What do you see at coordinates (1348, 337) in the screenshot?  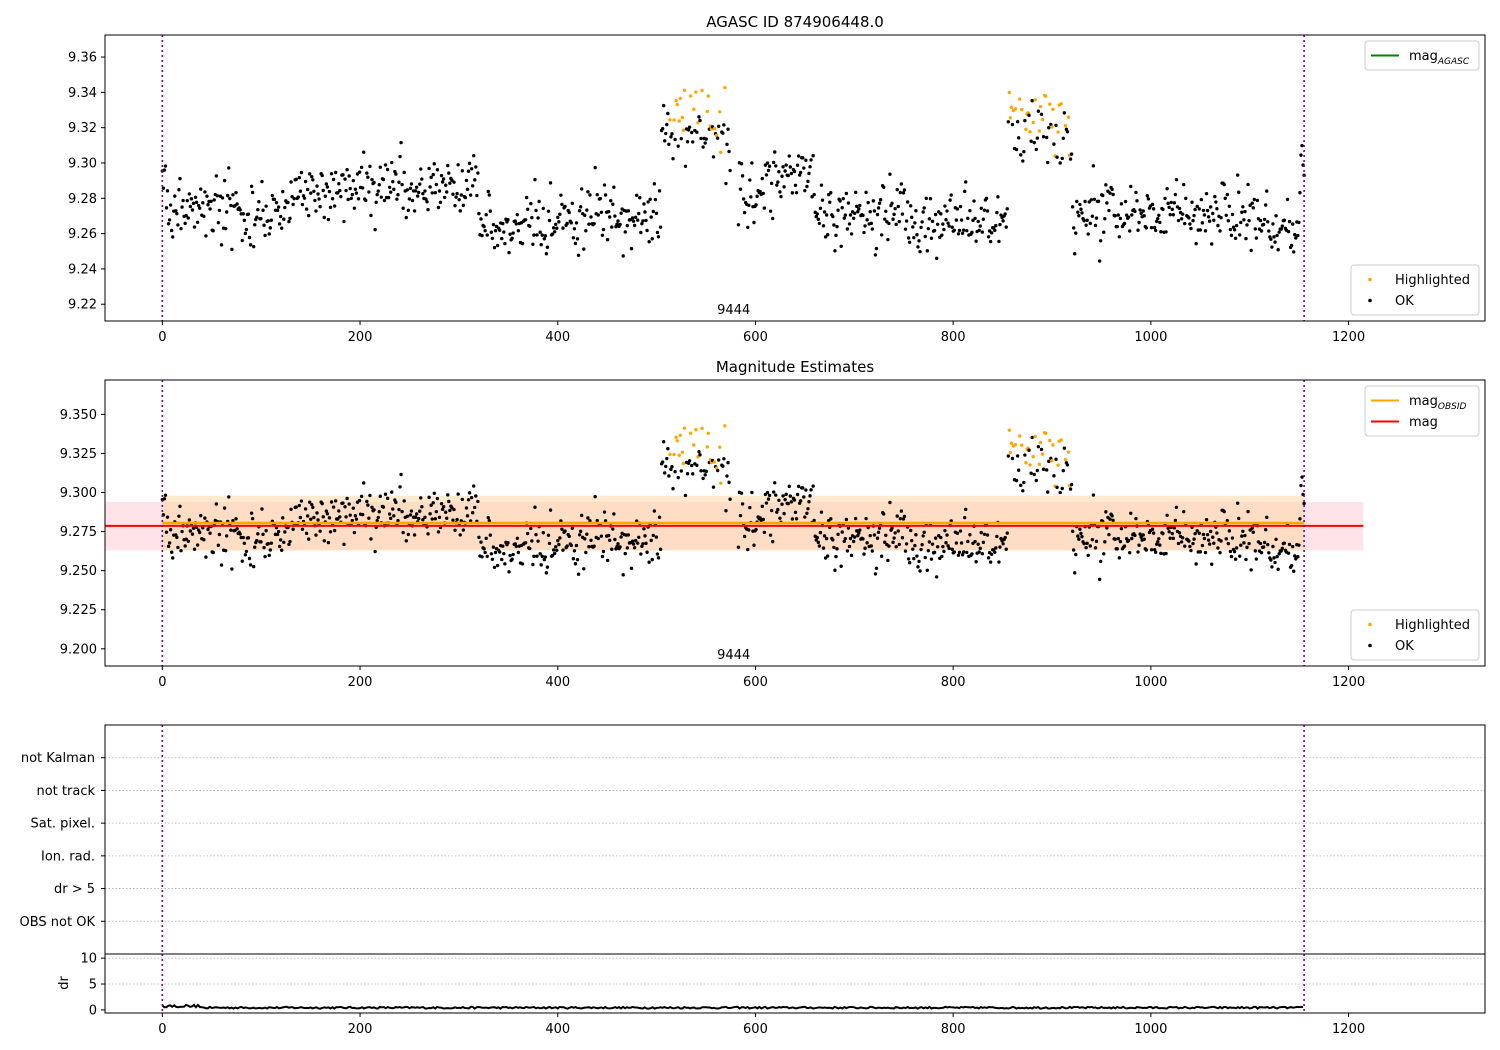 I see `x-tick-label: 1200` at bounding box center [1348, 337].